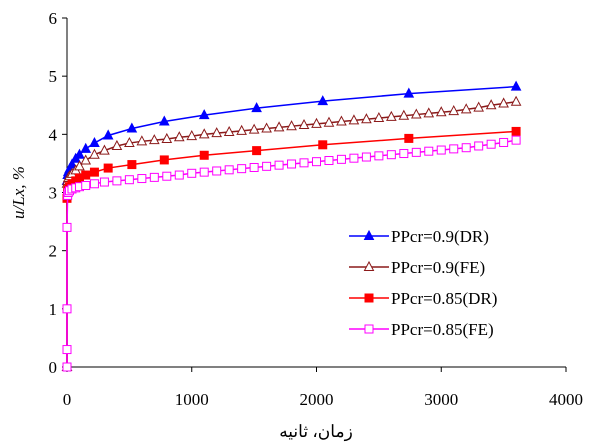 Image resolution: width=596 pixels, height=443 pixels. I want to click on x-tick-label: 3000, so click(441, 399).